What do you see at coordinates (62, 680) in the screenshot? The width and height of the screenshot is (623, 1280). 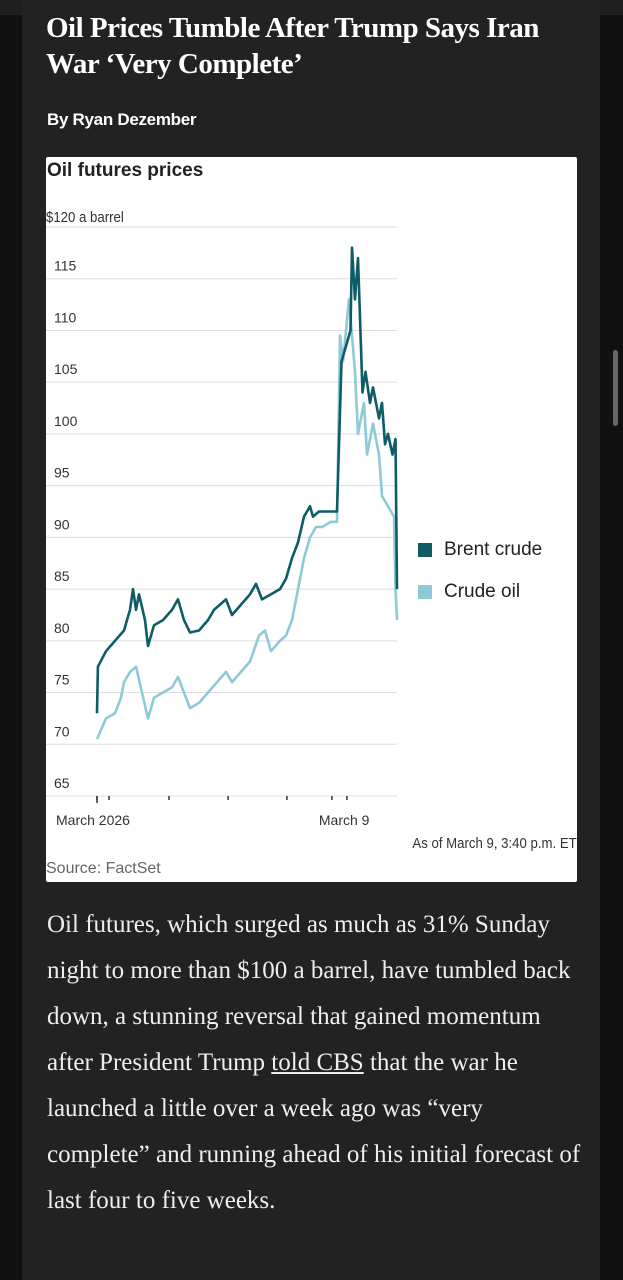 I see `y-tick-label: 75` at bounding box center [62, 680].